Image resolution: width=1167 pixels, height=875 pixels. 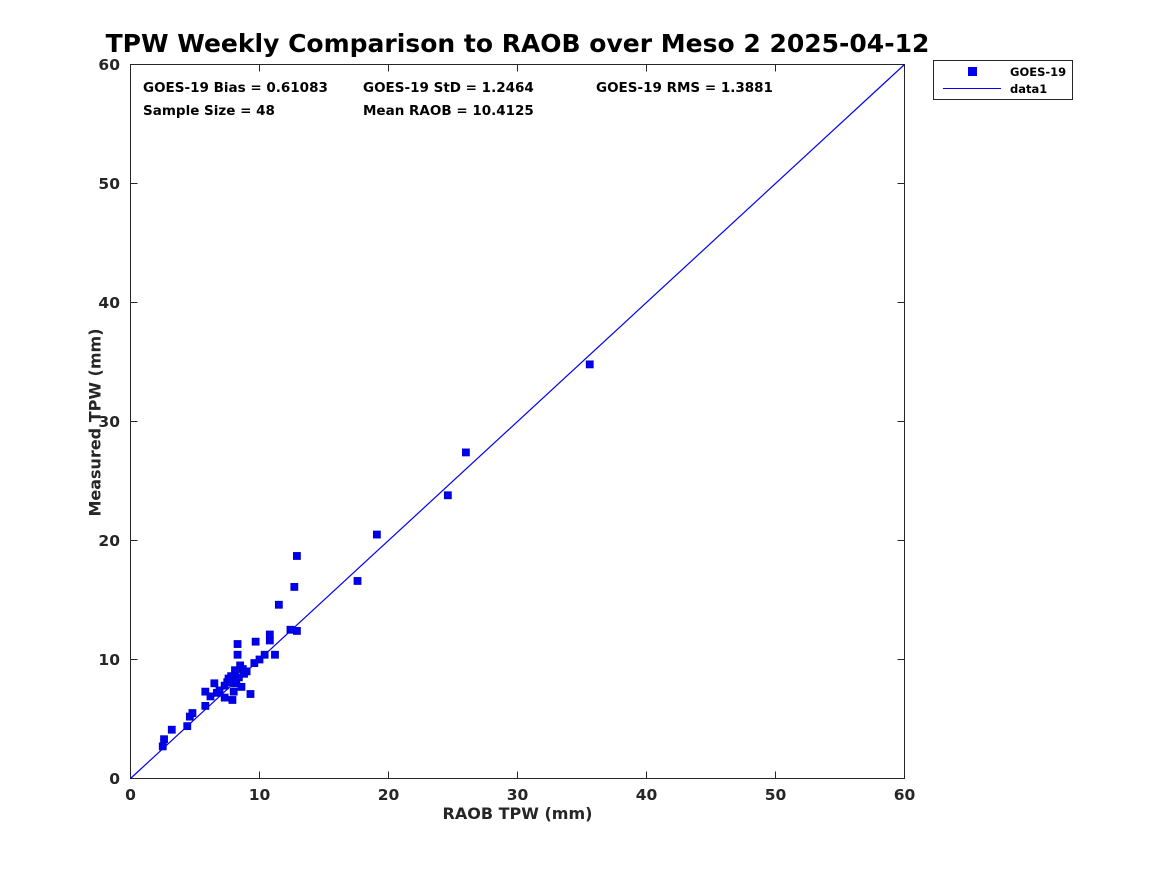 What do you see at coordinates (130, 795) in the screenshot?
I see `x-tick-label: 0` at bounding box center [130, 795].